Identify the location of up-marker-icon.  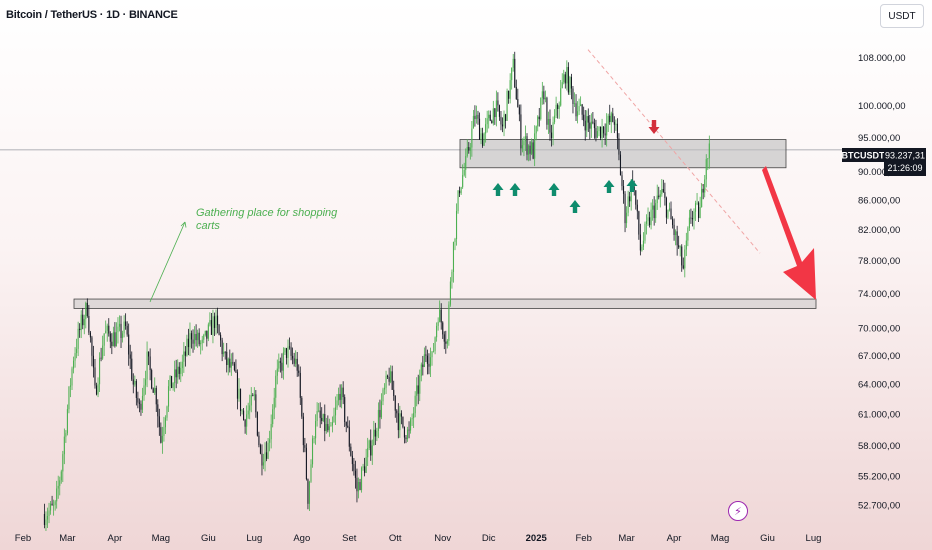
(515, 189).